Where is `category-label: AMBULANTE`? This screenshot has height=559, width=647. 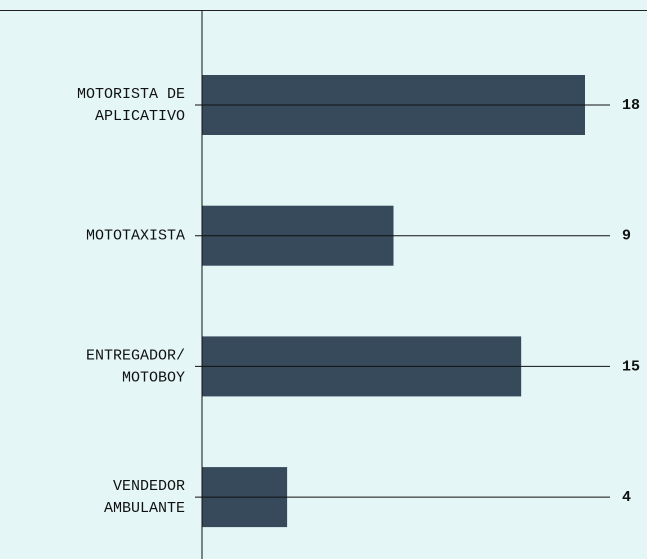
category-label: AMBULANTE is located at coordinates (144, 508).